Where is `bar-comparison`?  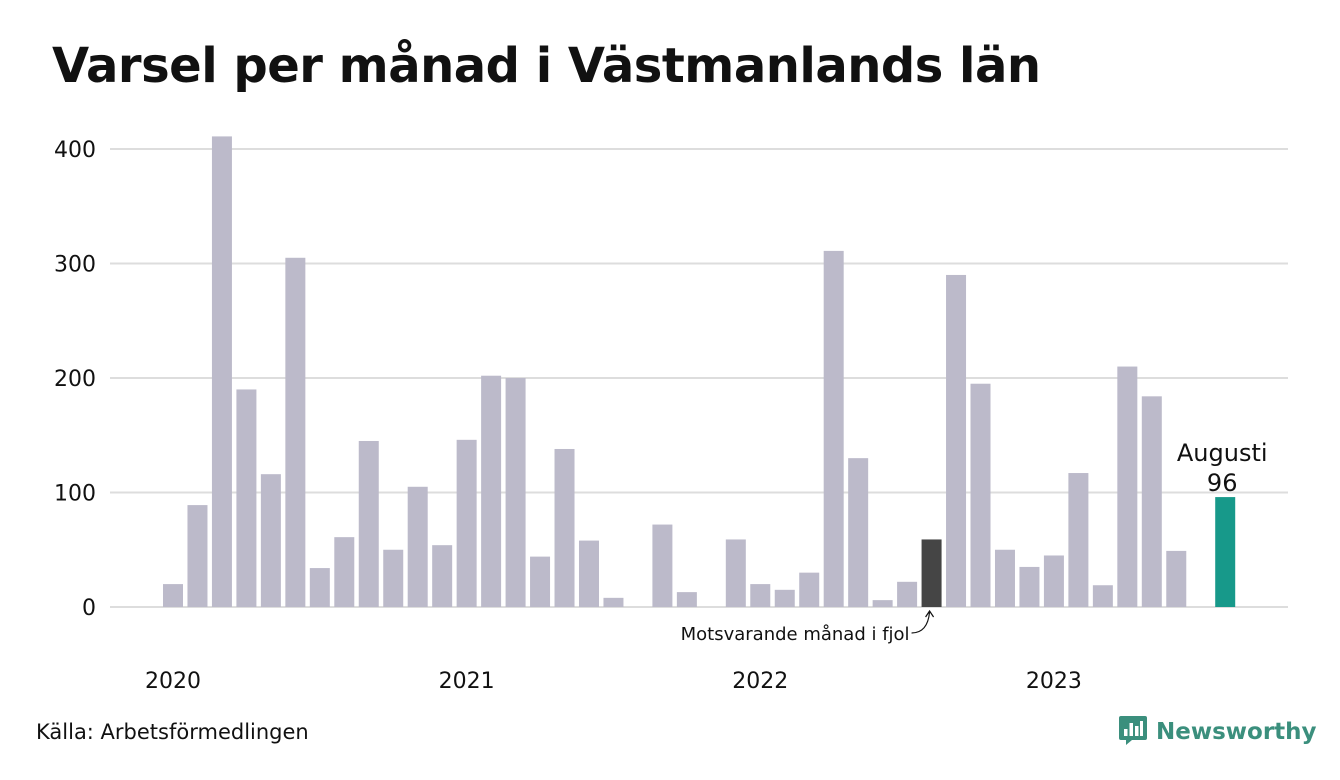
bar-comparison is located at coordinates (931, 573).